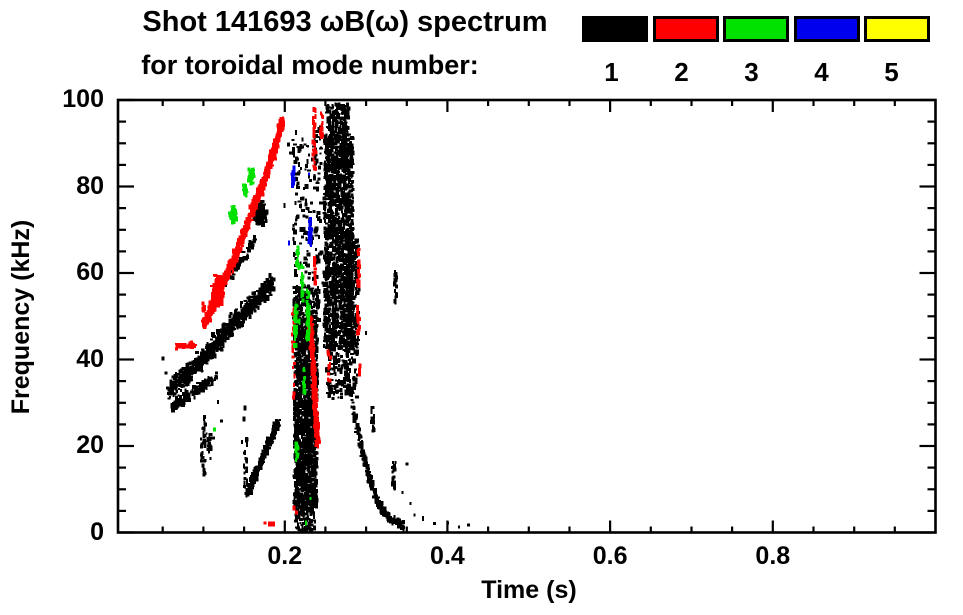 The image size is (963, 615). What do you see at coordinates (90, 358) in the screenshot?
I see `y-tick-label: 40` at bounding box center [90, 358].